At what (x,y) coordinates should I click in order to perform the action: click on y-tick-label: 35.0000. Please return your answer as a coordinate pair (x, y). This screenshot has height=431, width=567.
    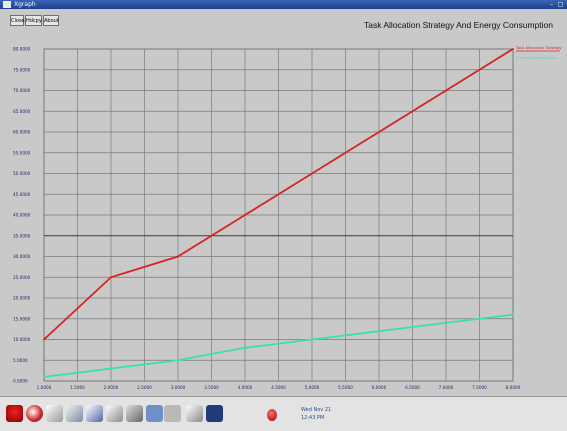
    Looking at the image, I should click on (22, 235).